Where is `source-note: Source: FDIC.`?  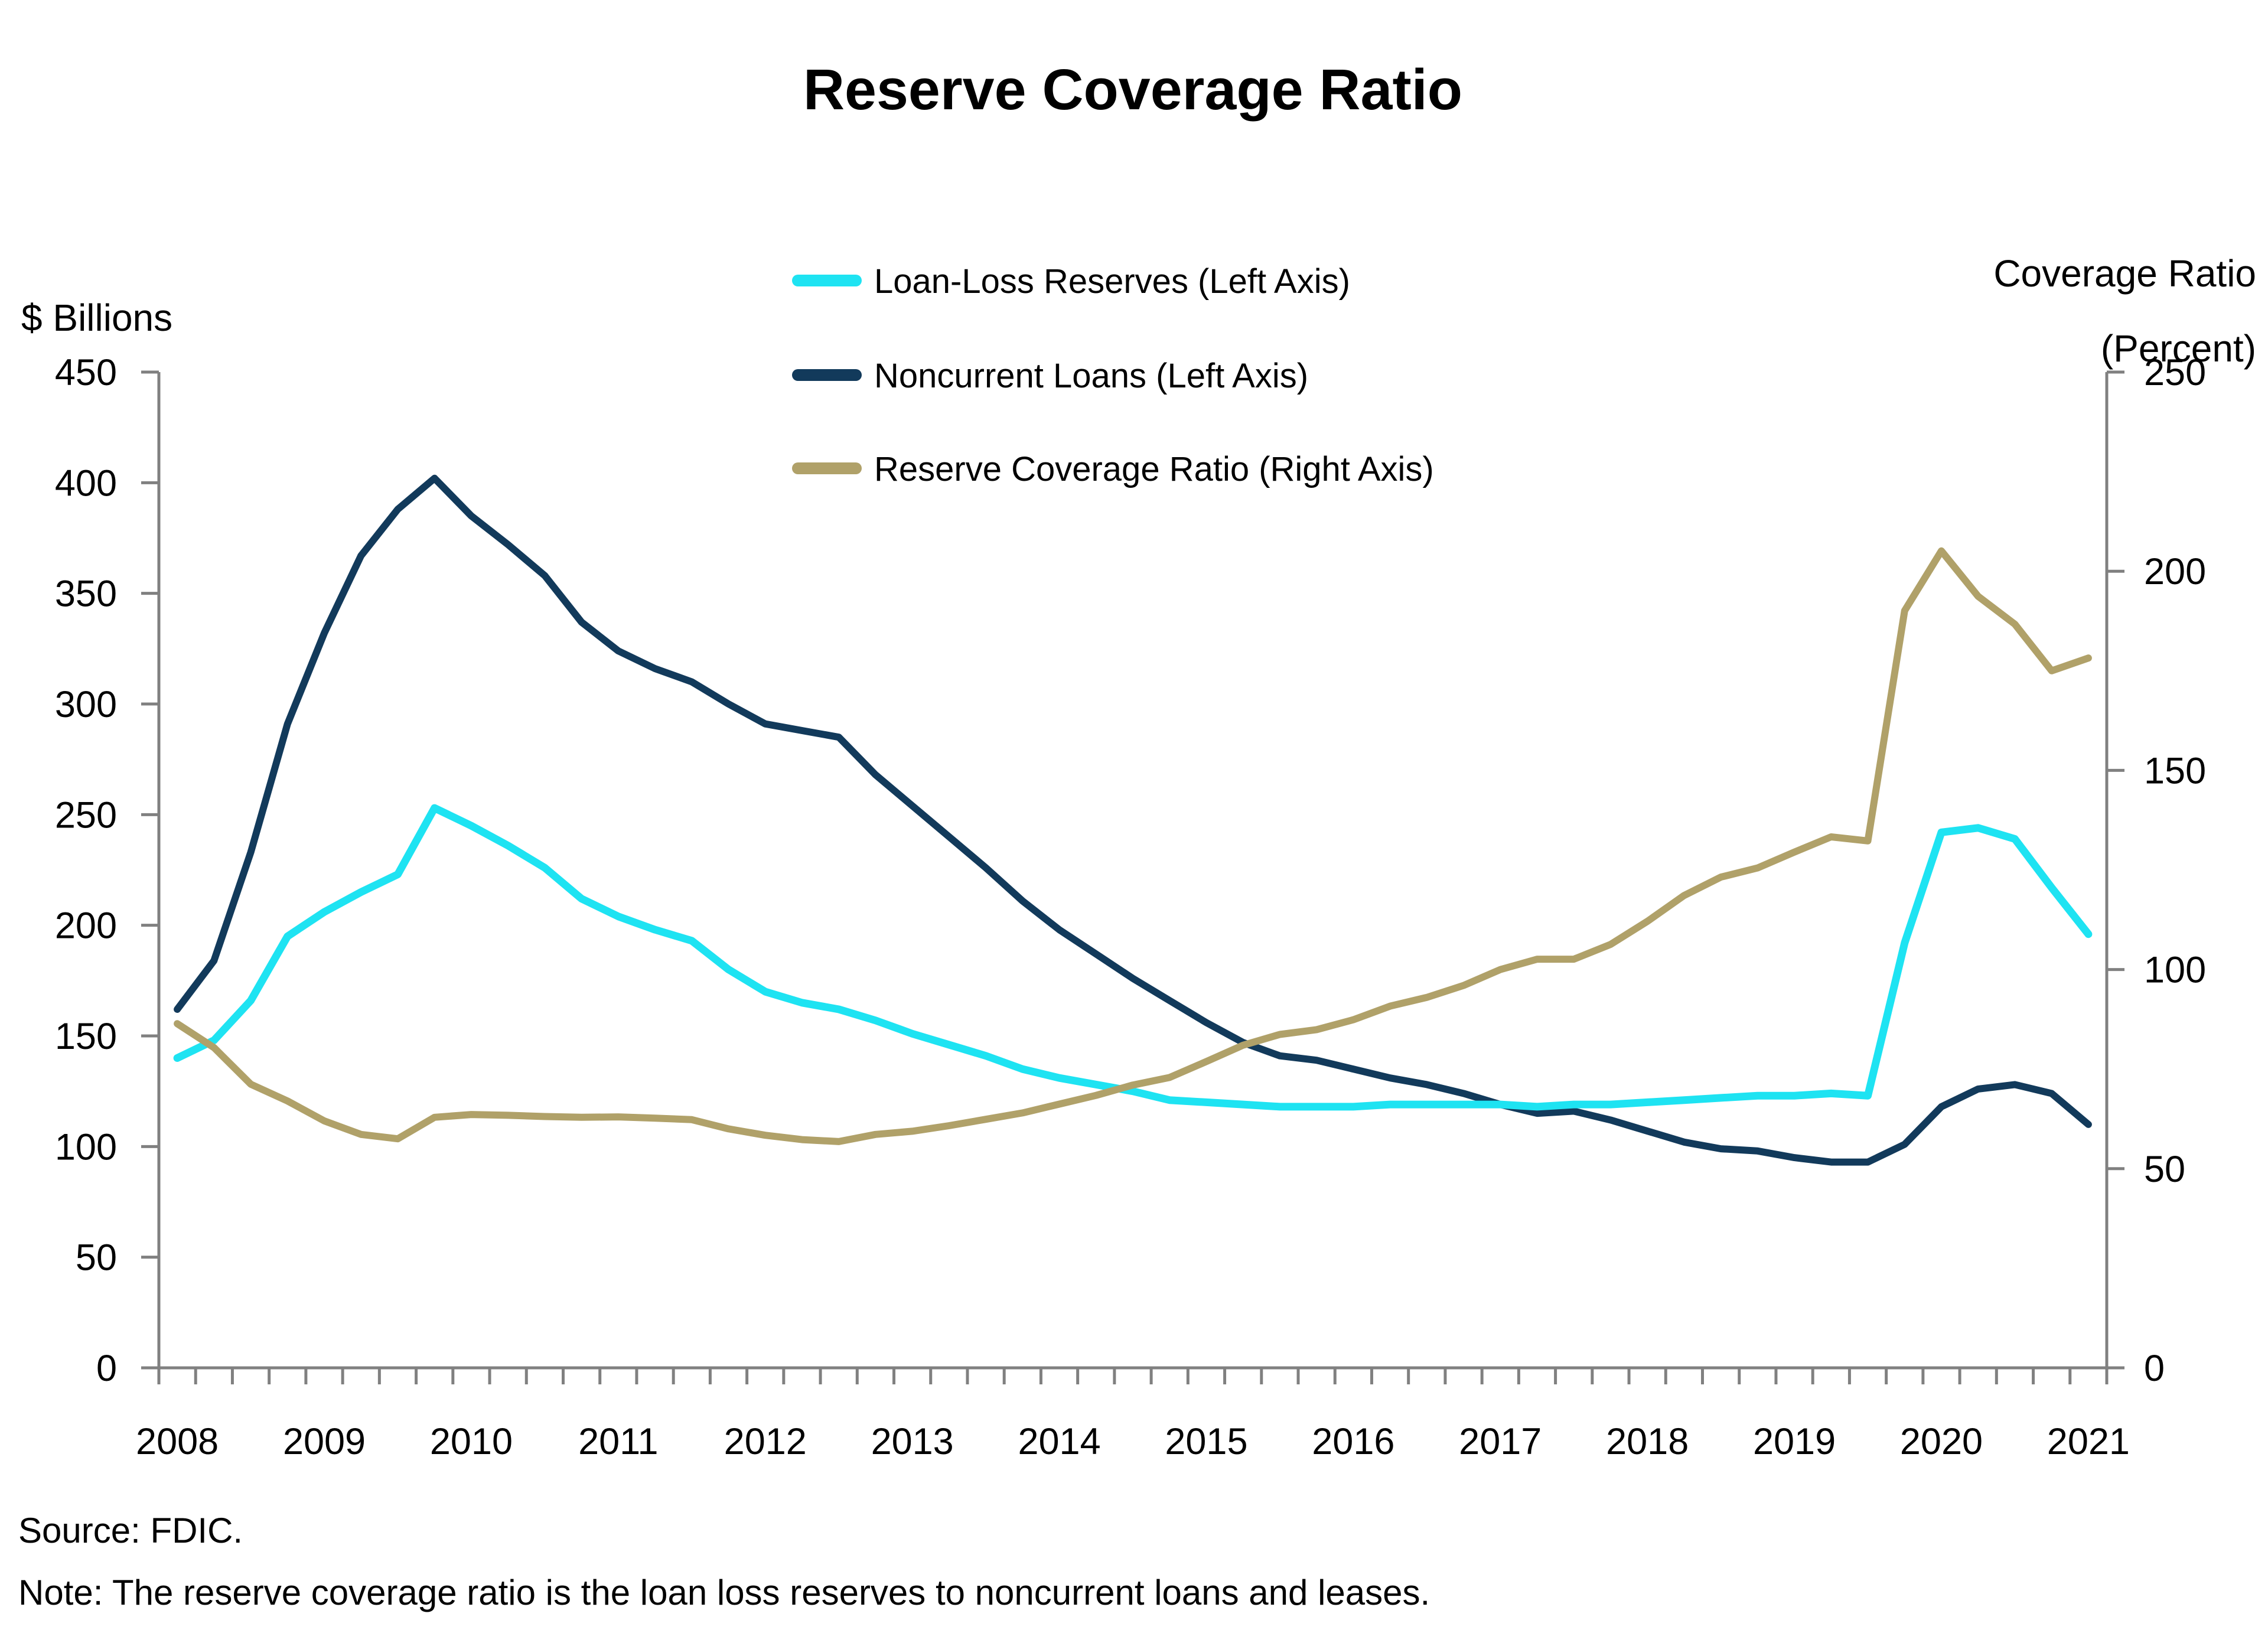 source-note: Source: FDIC. is located at coordinates (130, 1530).